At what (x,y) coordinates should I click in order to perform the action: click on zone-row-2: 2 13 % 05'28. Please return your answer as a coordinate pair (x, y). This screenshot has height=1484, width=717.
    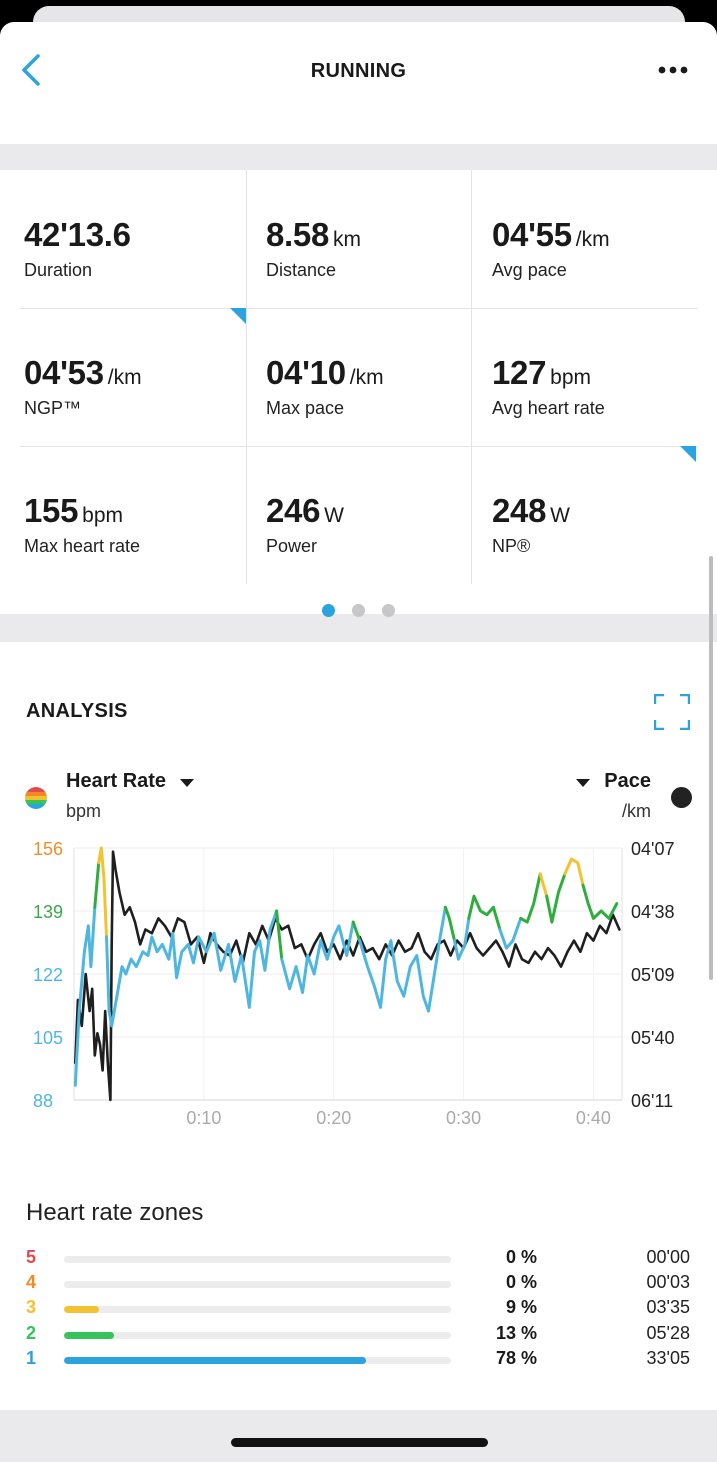
    Looking at the image, I should click on (358, 1335).